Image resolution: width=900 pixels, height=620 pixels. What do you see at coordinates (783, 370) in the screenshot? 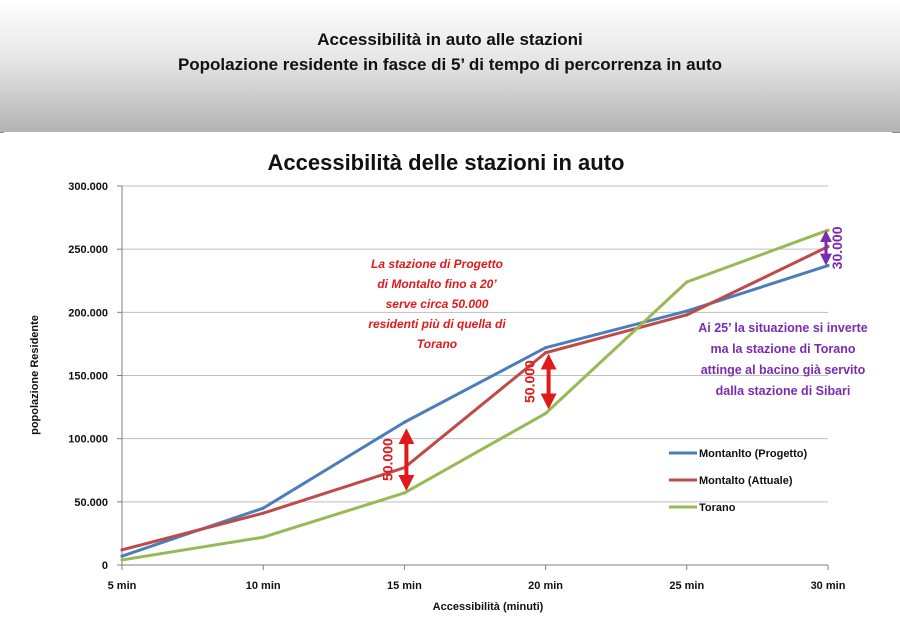
I see `annotation-purple-line: attinge al bacino già servito` at bounding box center [783, 370].